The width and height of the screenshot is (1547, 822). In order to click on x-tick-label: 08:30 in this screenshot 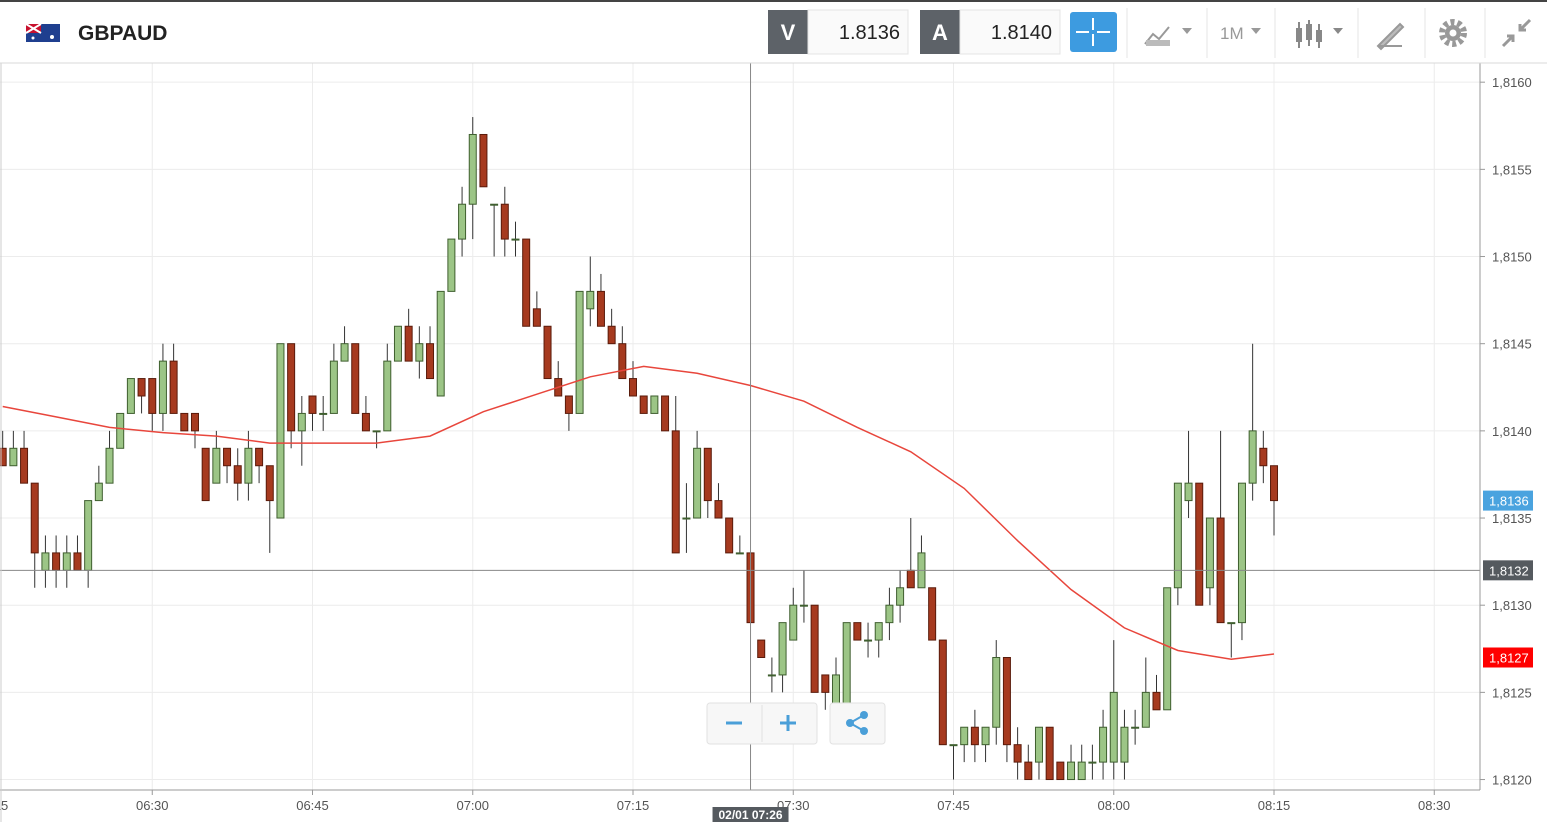, I will do `click(1434, 805)`.